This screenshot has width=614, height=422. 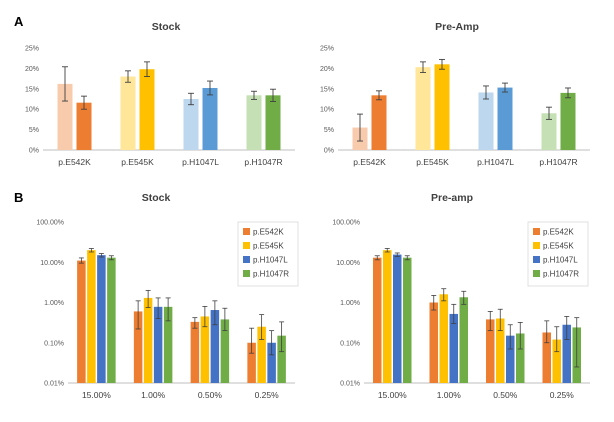 I want to click on chart-title: Pre-amp, so click(x=452, y=198).